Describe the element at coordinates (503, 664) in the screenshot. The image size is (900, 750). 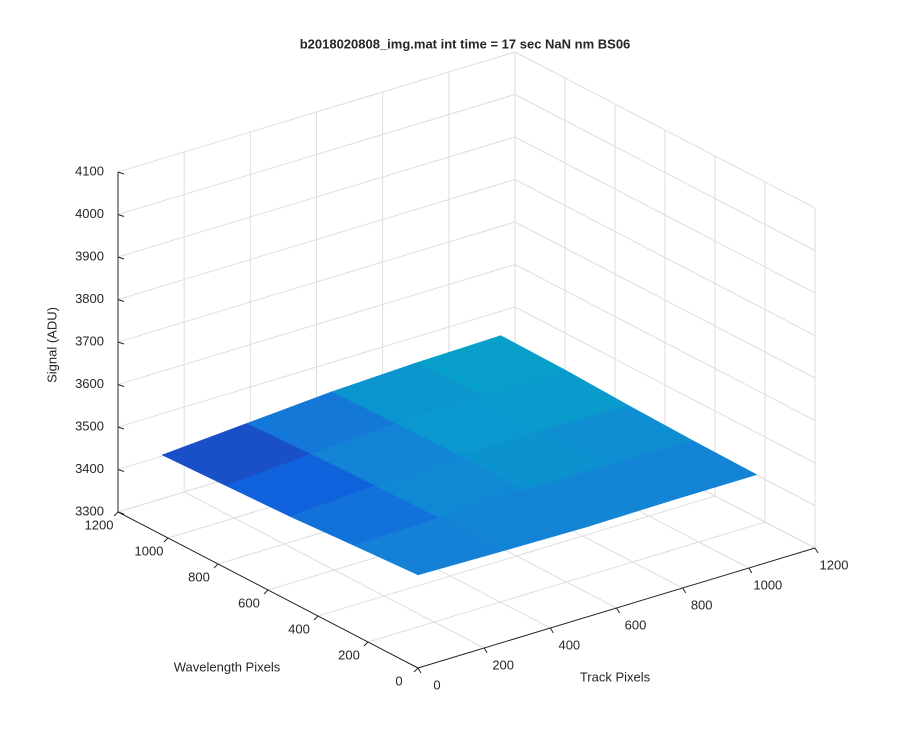
I see `x-tick-label: 200` at that location.